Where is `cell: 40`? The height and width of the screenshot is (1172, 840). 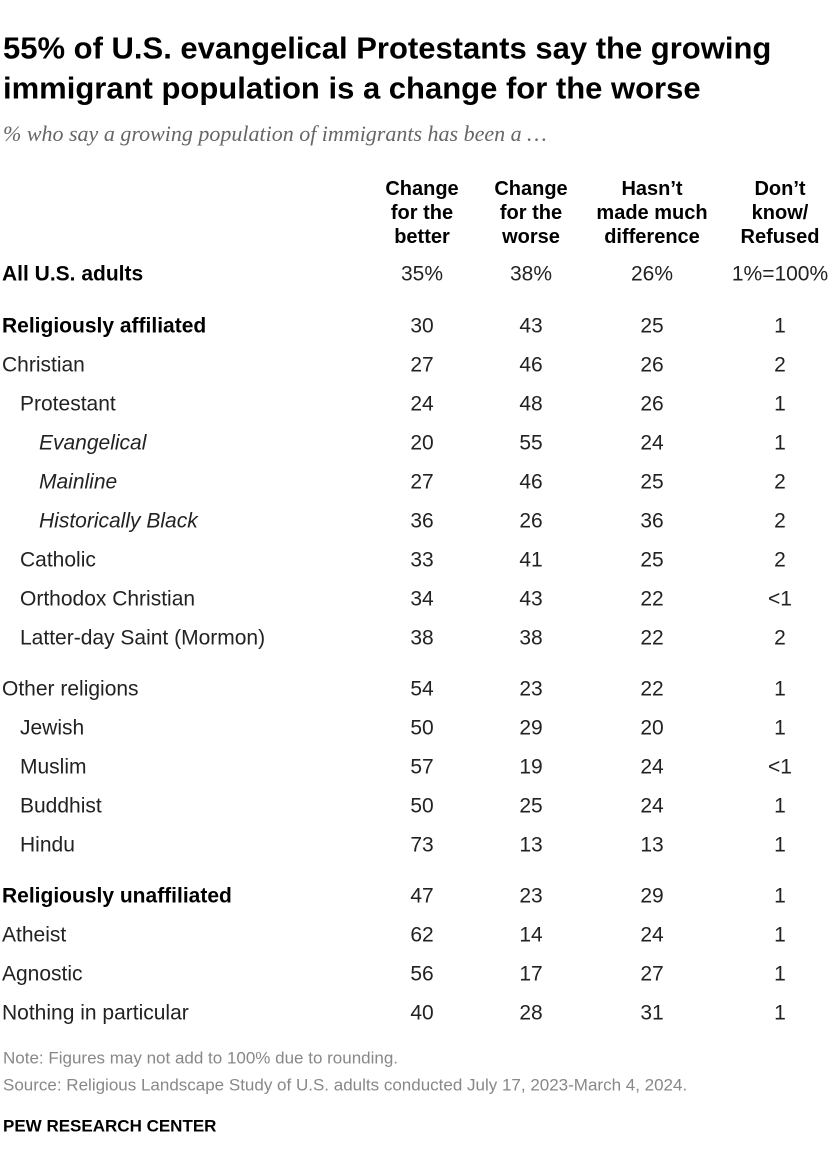 cell: 40 is located at coordinates (422, 1013).